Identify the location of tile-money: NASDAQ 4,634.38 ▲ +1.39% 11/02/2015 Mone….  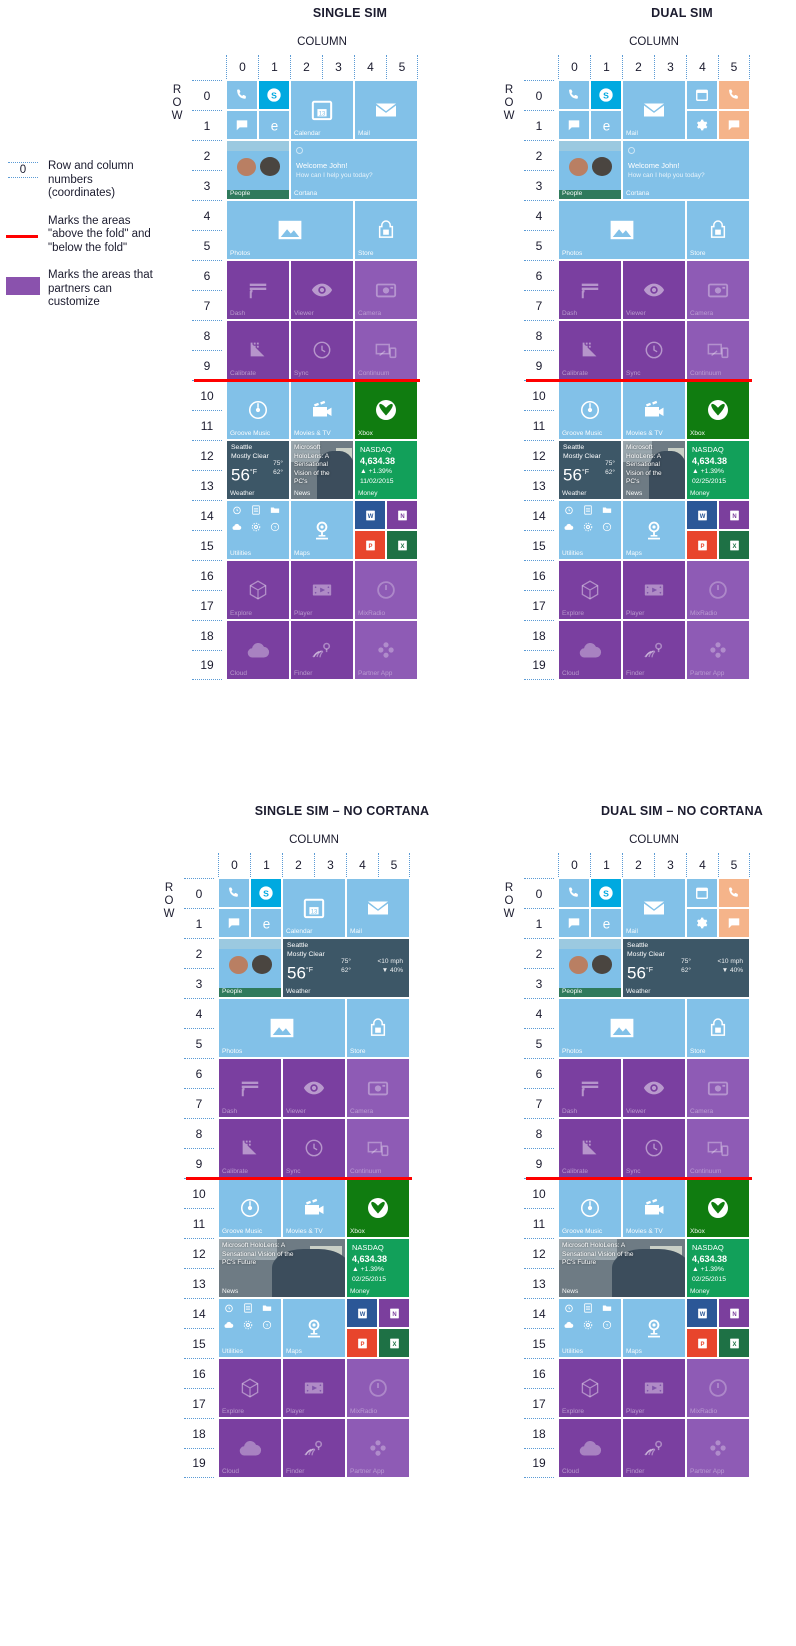
(386, 470).